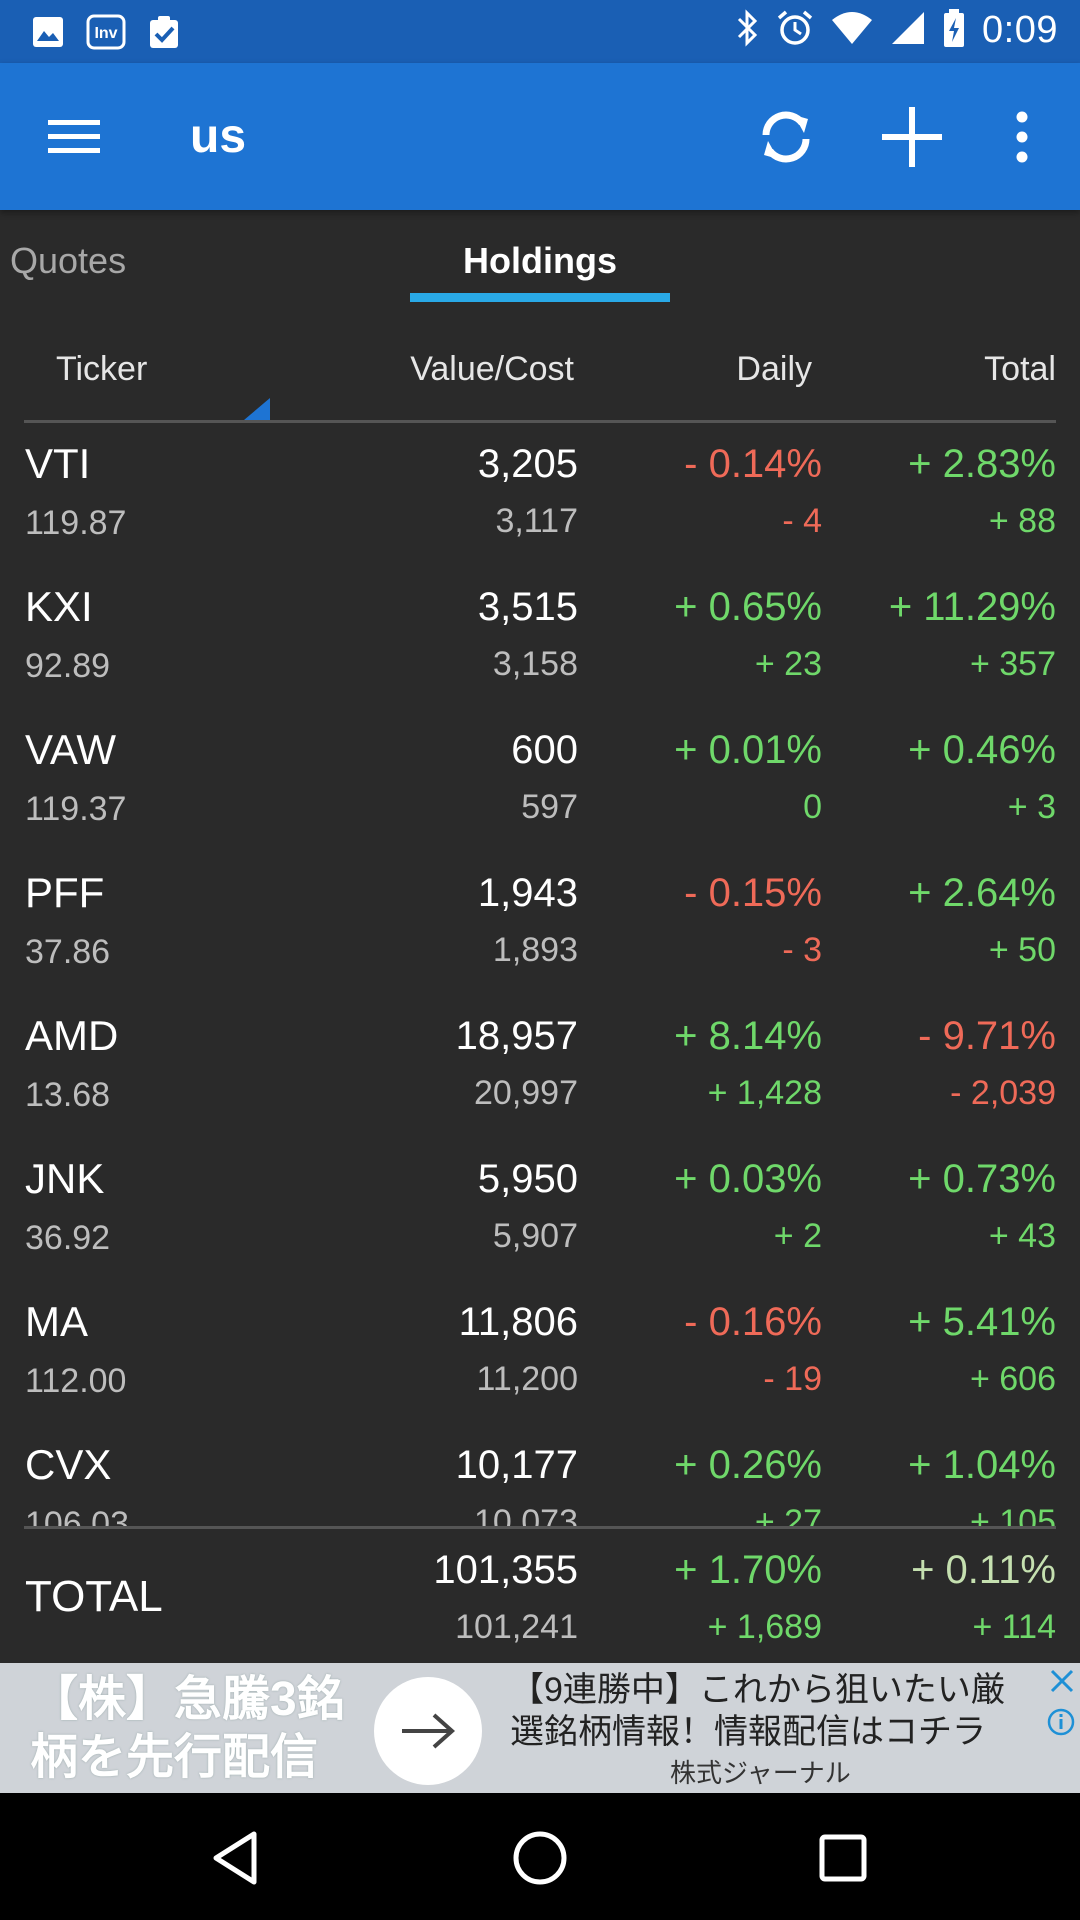  I want to click on add-button, so click(912, 137).